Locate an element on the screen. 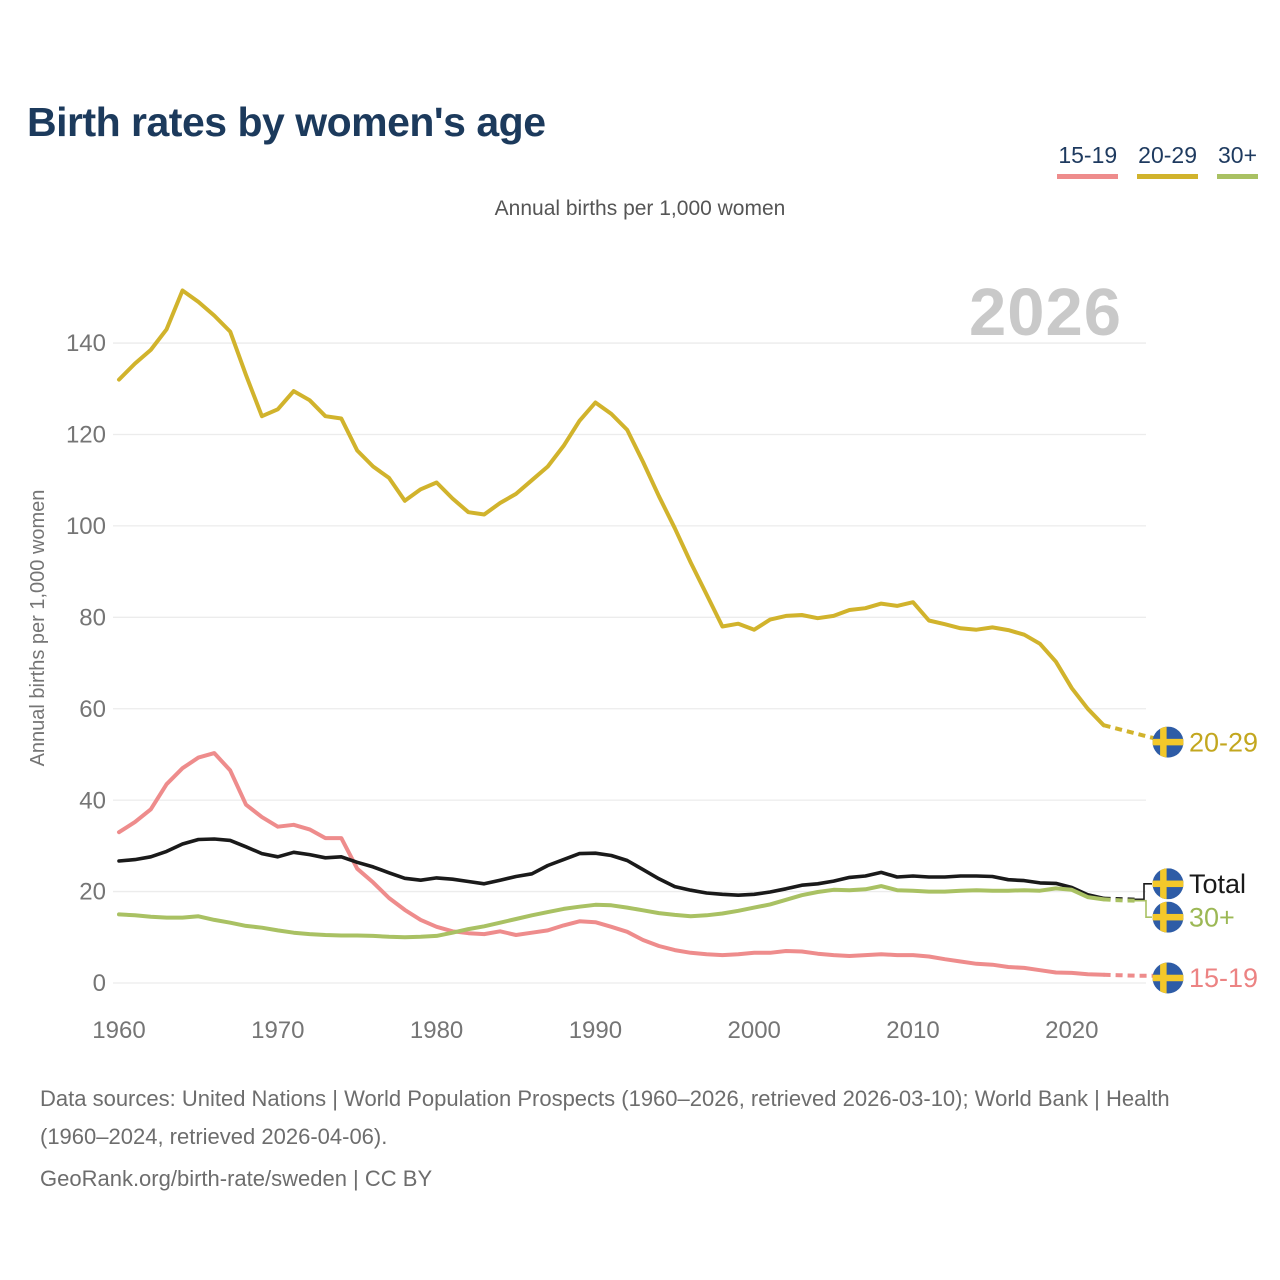  attribution-text: GeoRank.org/birth-rate/sweden | CC BY is located at coordinates (236, 1178).